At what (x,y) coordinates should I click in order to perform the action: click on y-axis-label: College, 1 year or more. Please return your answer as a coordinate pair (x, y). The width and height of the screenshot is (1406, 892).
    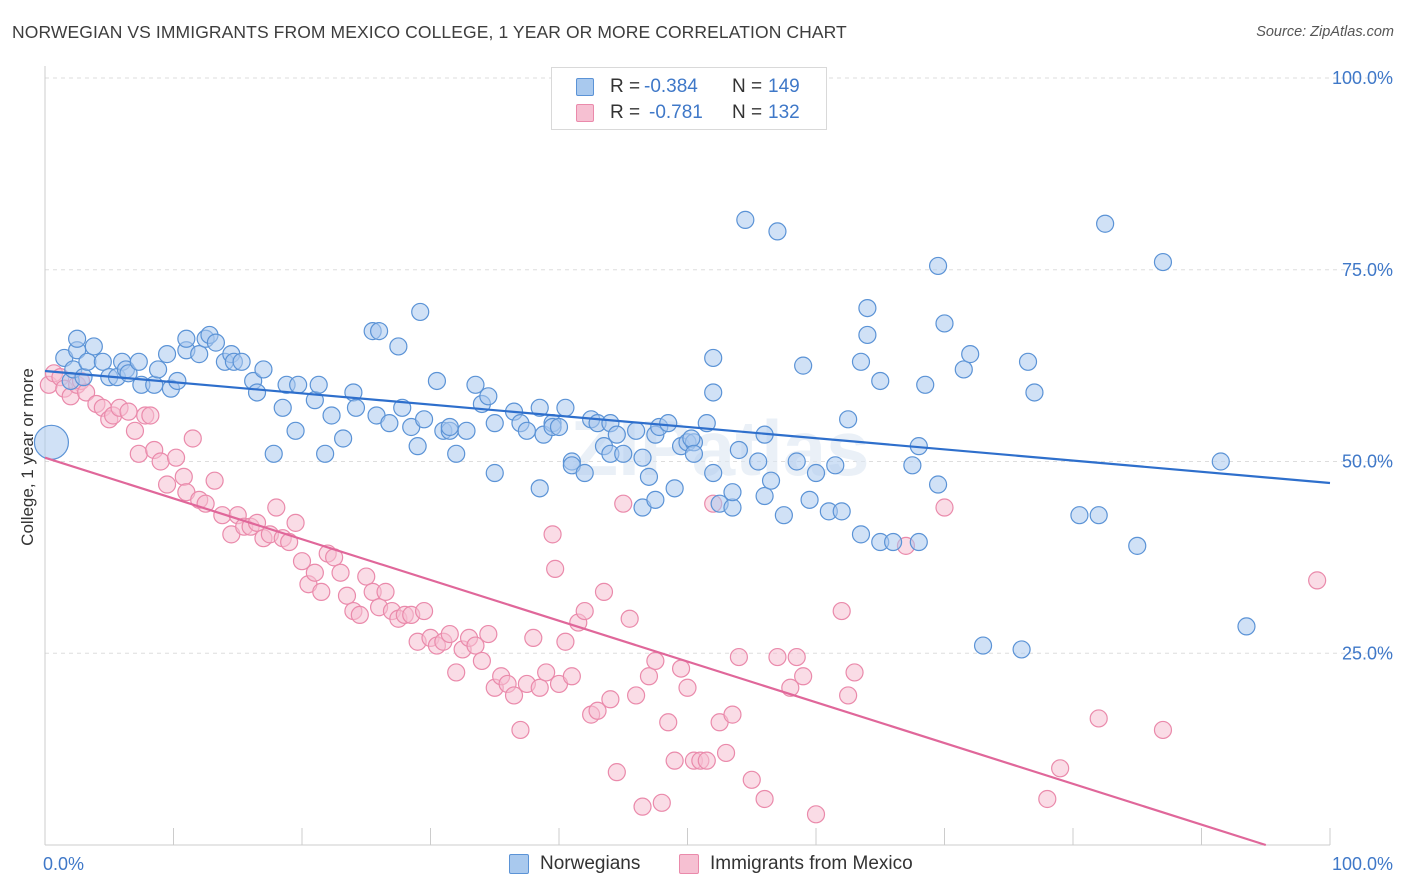
    Looking at the image, I should click on (27, 457).